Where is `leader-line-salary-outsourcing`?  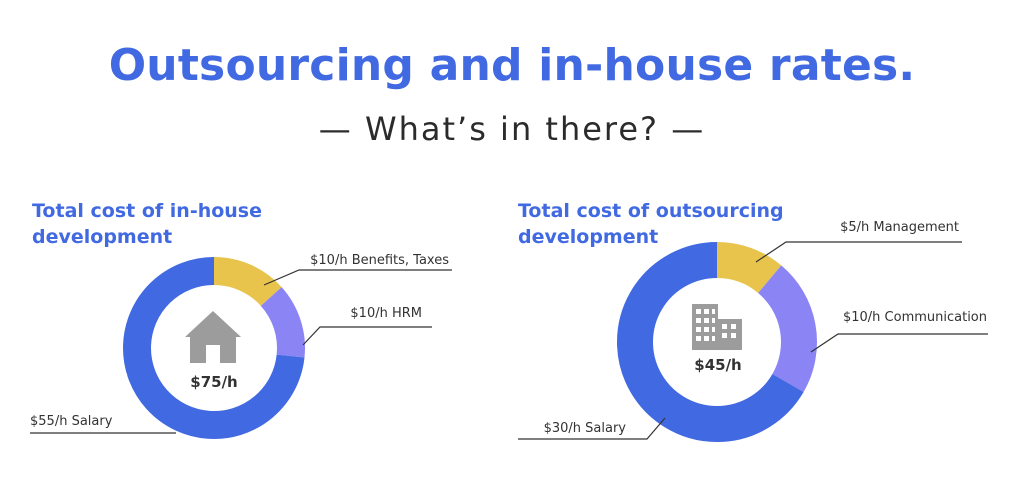
leader-line-salary-outsourcing is located at coordinates (592, 428).